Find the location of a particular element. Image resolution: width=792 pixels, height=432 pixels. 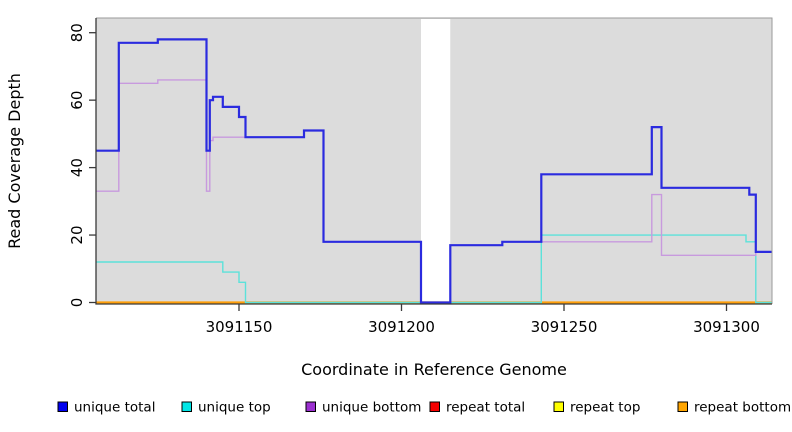

x-axis-title: Coordinate in Reference Genome is located at coordinates (434, 369).